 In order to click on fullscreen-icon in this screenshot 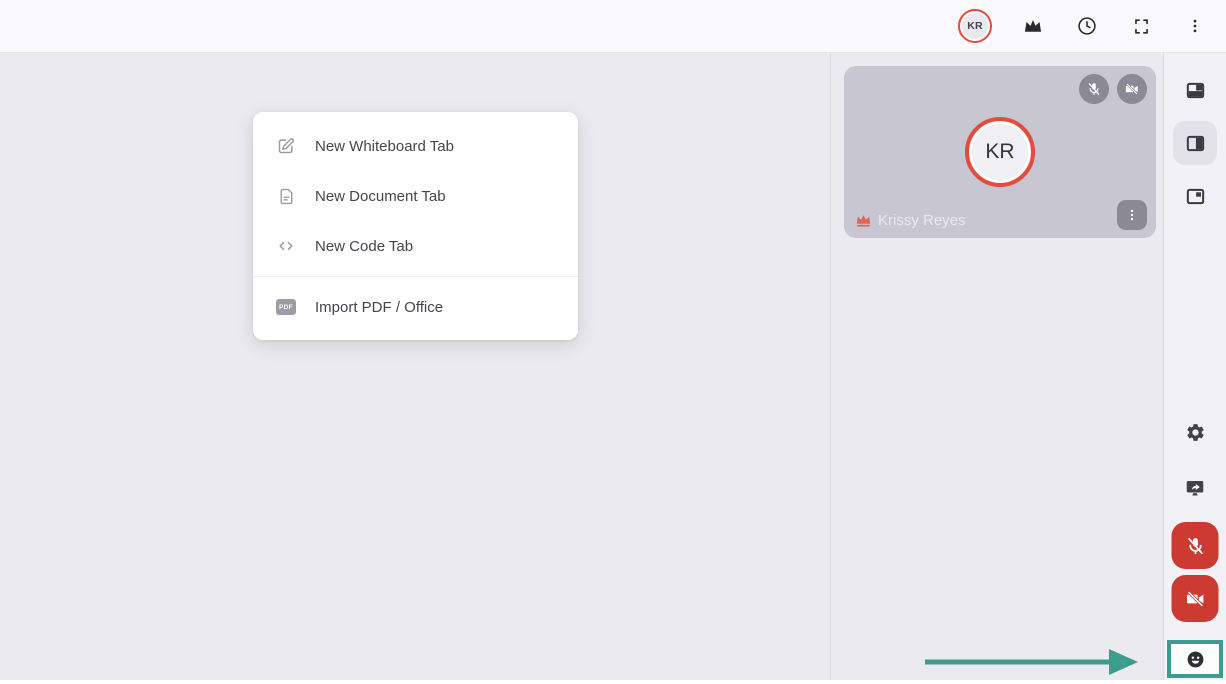, I will do `click(1141, 26)`.